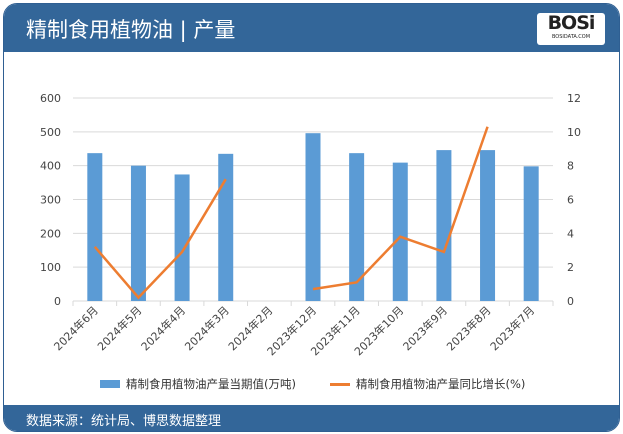  I want to click on x-tick-label: 2024年5月, so click(119, 328).